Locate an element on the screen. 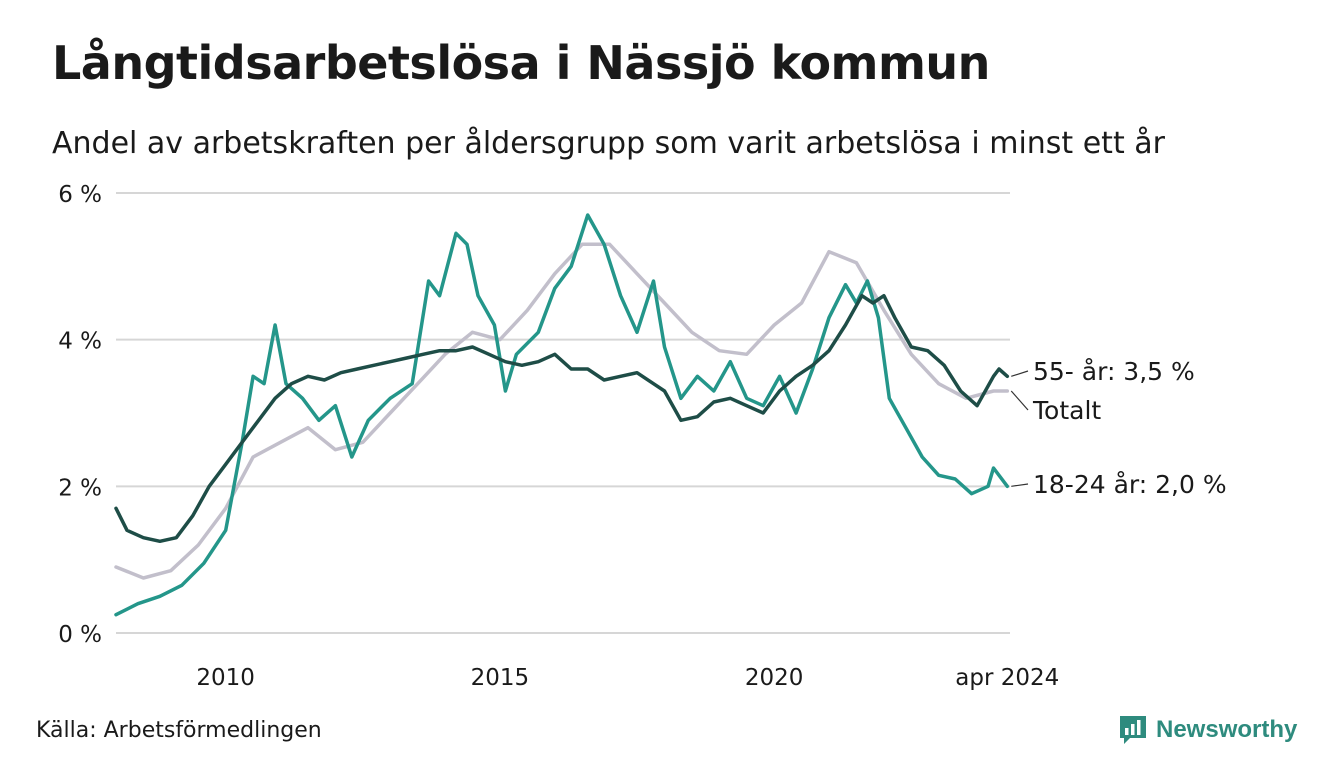  x-tick-label: 2015 is located at coordinates (500, 678).